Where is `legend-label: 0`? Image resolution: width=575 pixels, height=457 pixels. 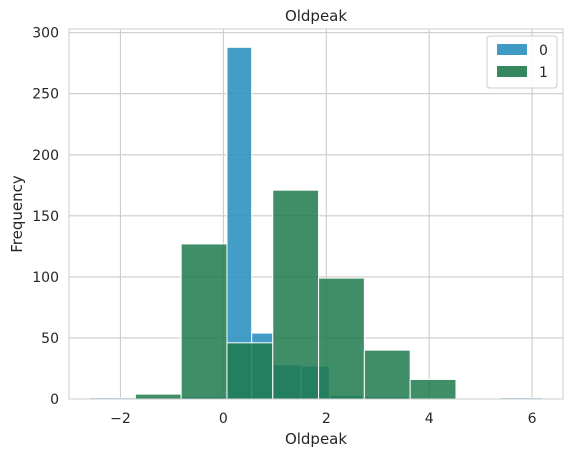
legend-label: 0 is located at coordinates (543, 51).